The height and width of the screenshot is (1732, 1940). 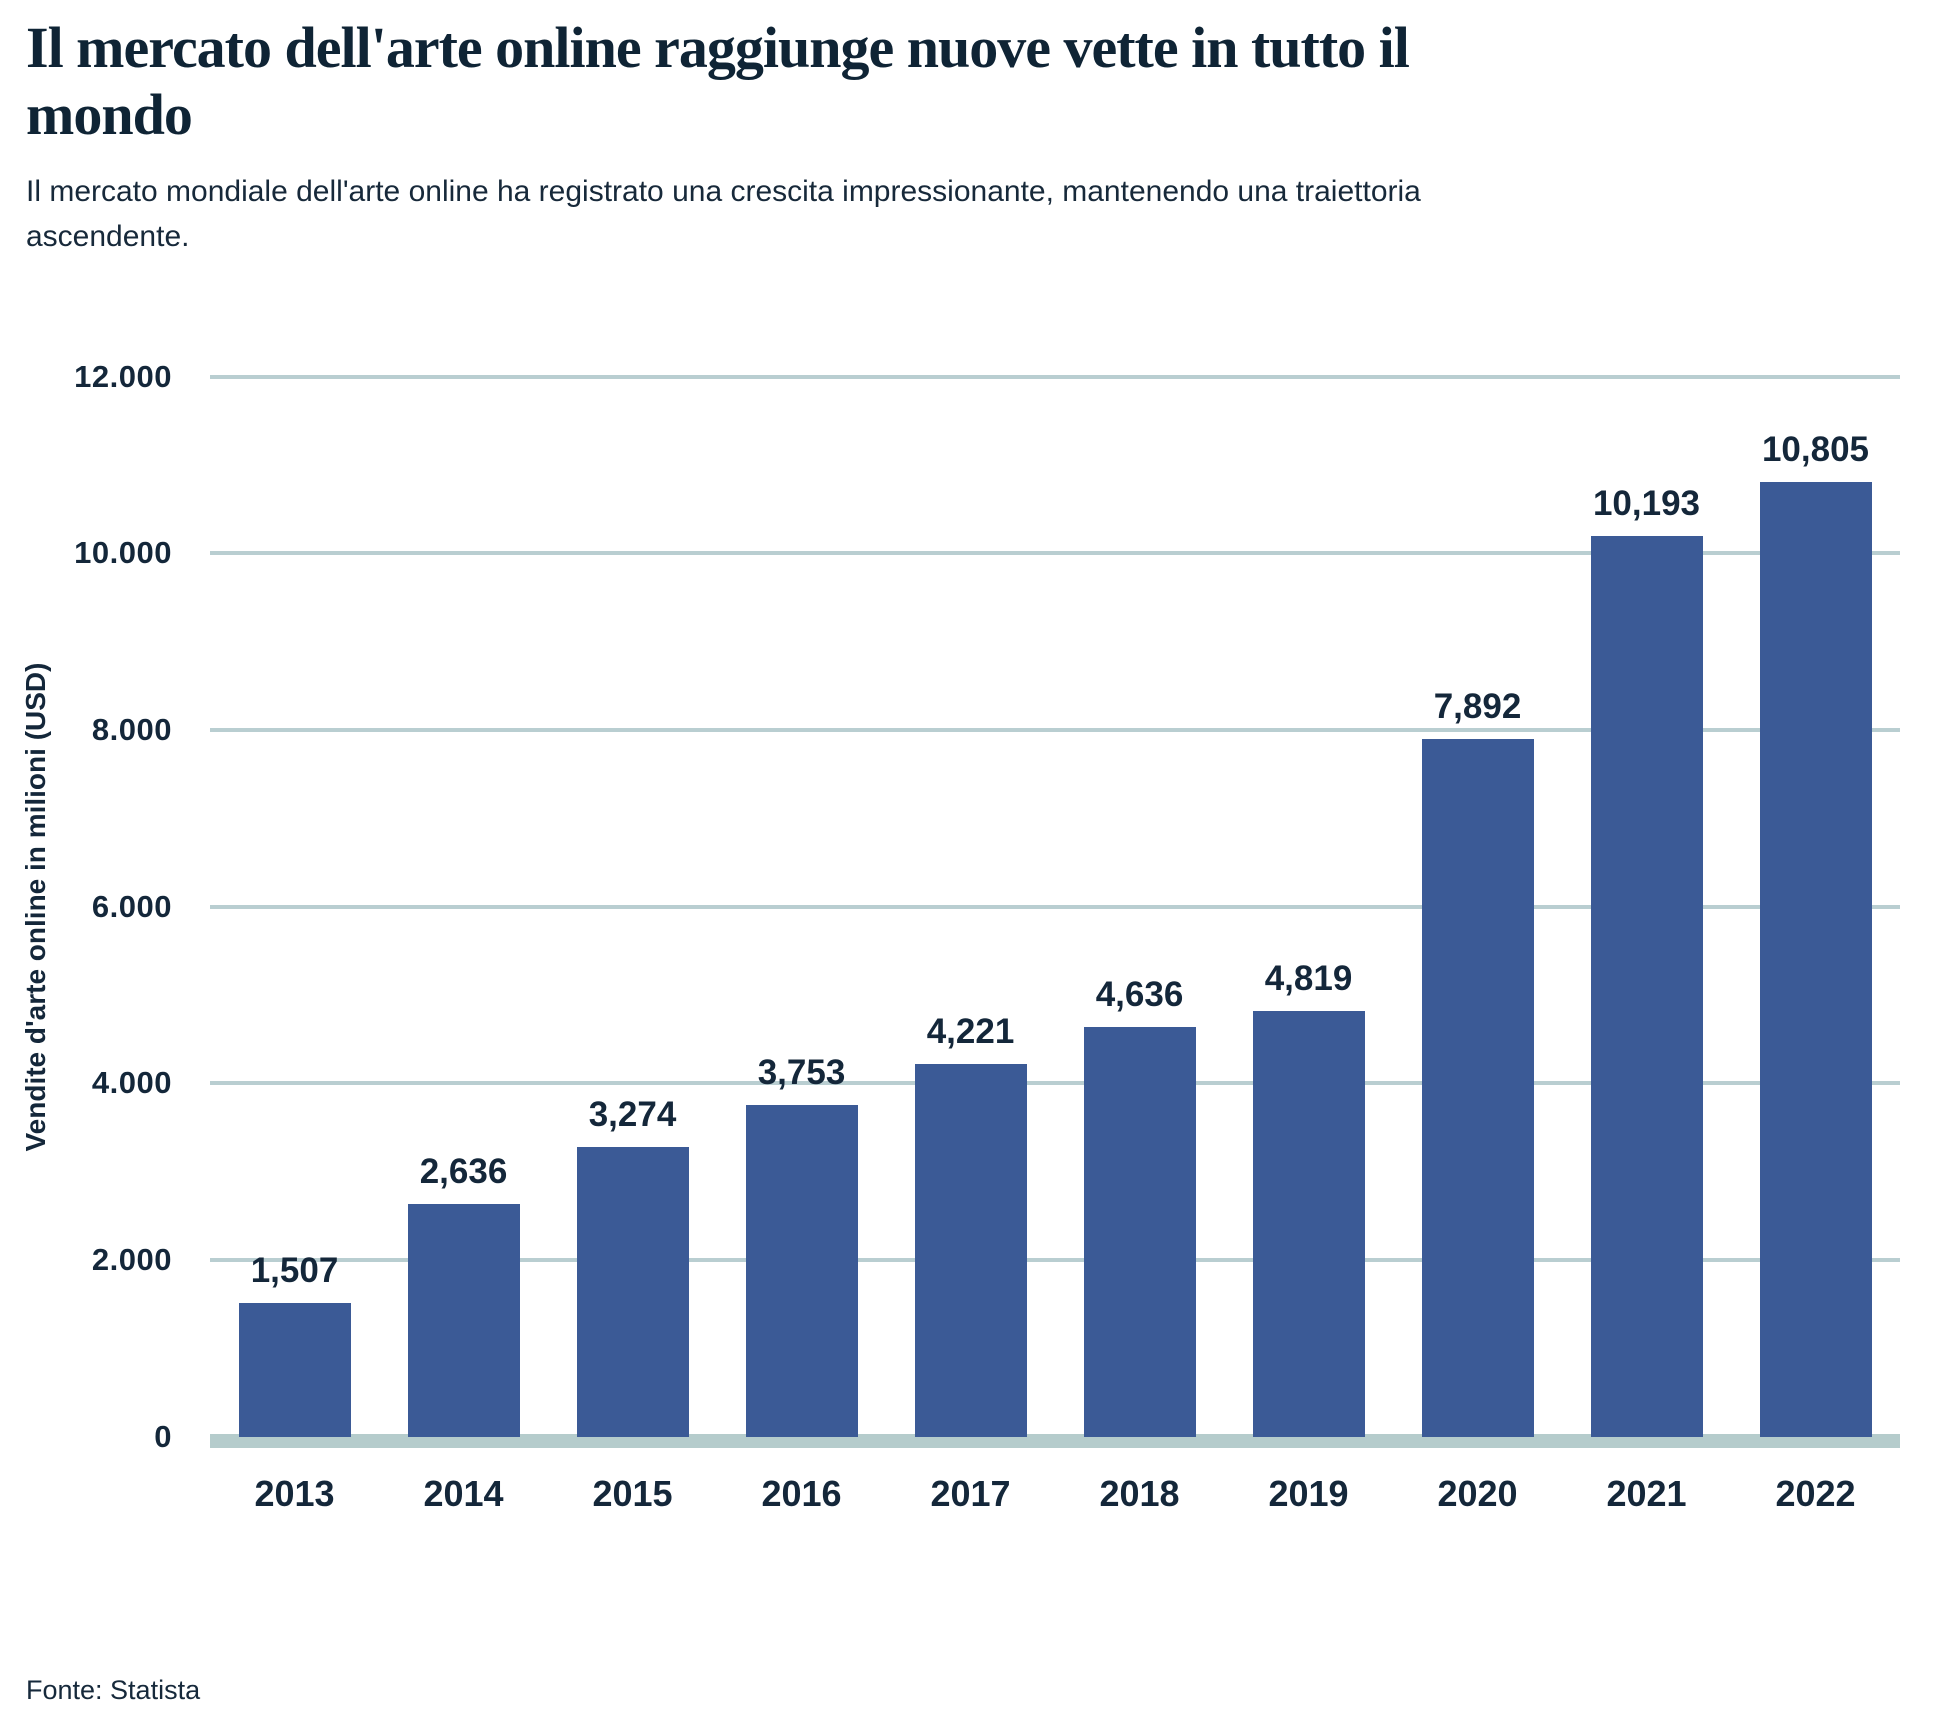 What do you see at coordinates (163, 1436) in the screenshot?
I see `y-tick-label: 0` at bounding box center [163, 1436].